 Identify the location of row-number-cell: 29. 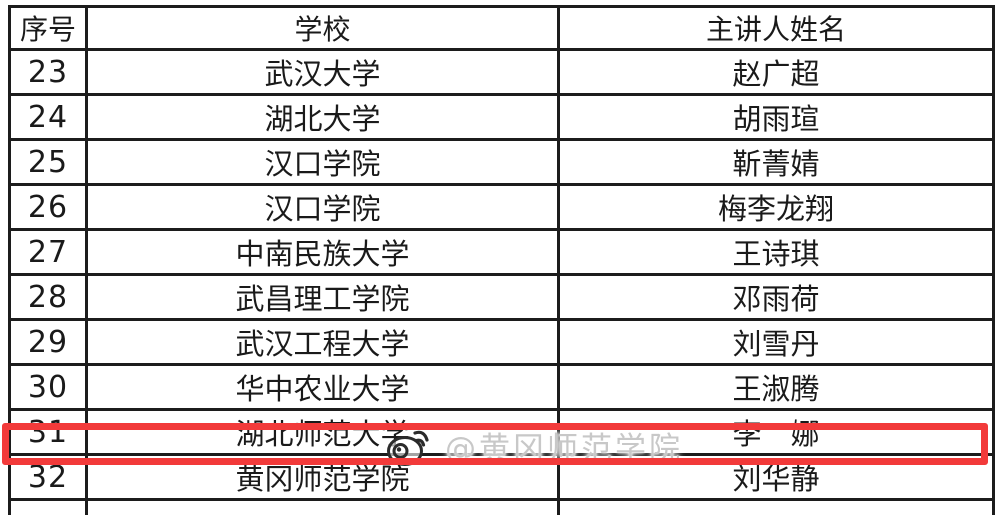
(48, 342).